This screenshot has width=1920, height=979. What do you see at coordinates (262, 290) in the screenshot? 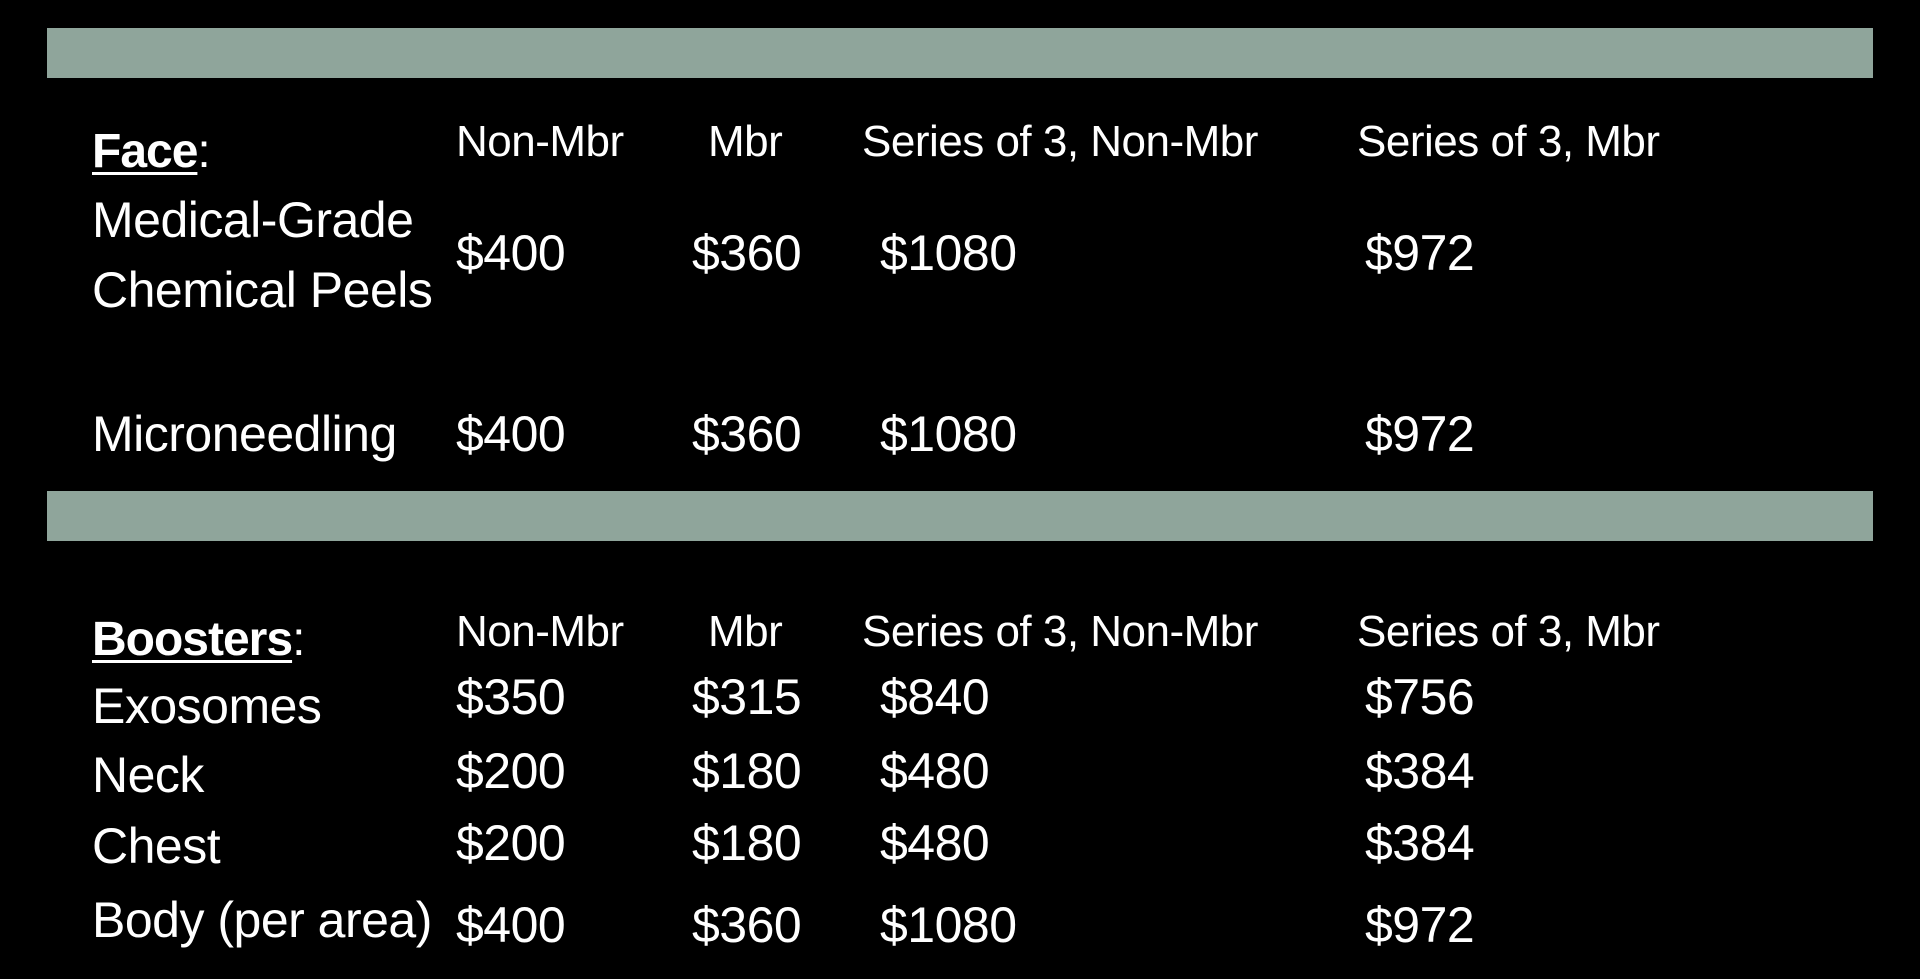
I see `row-label: Chemical Peels` at bounding box center [262, 290].